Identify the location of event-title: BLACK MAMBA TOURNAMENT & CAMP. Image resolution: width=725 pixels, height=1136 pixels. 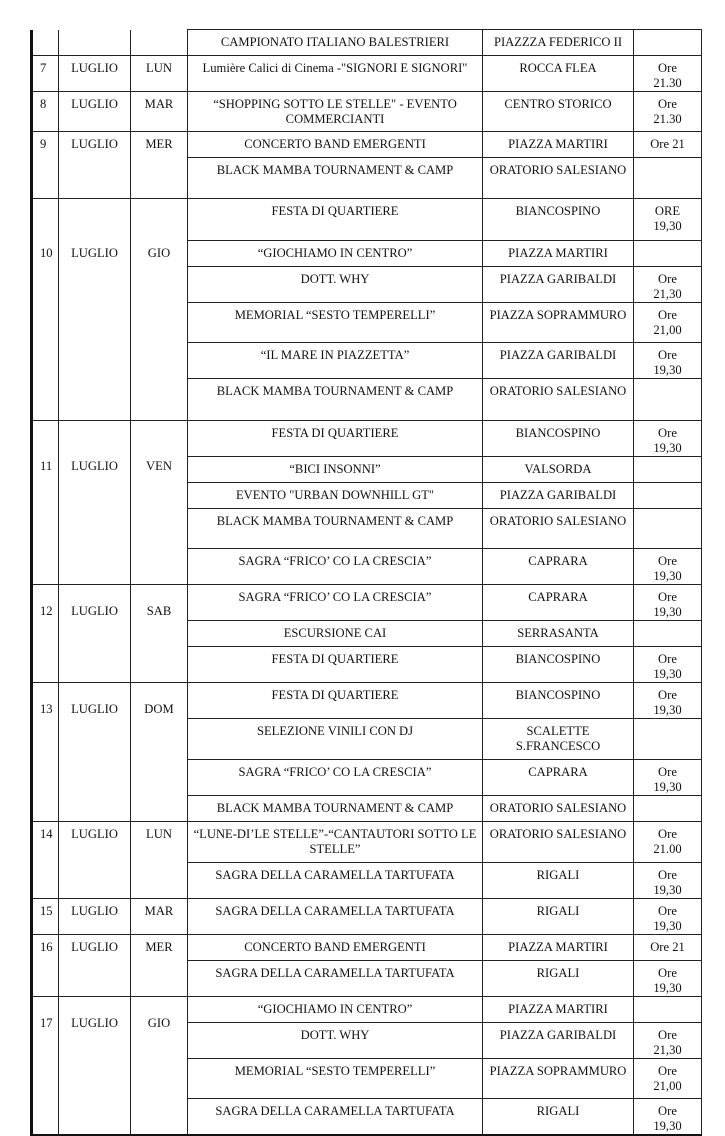
(335, 170).